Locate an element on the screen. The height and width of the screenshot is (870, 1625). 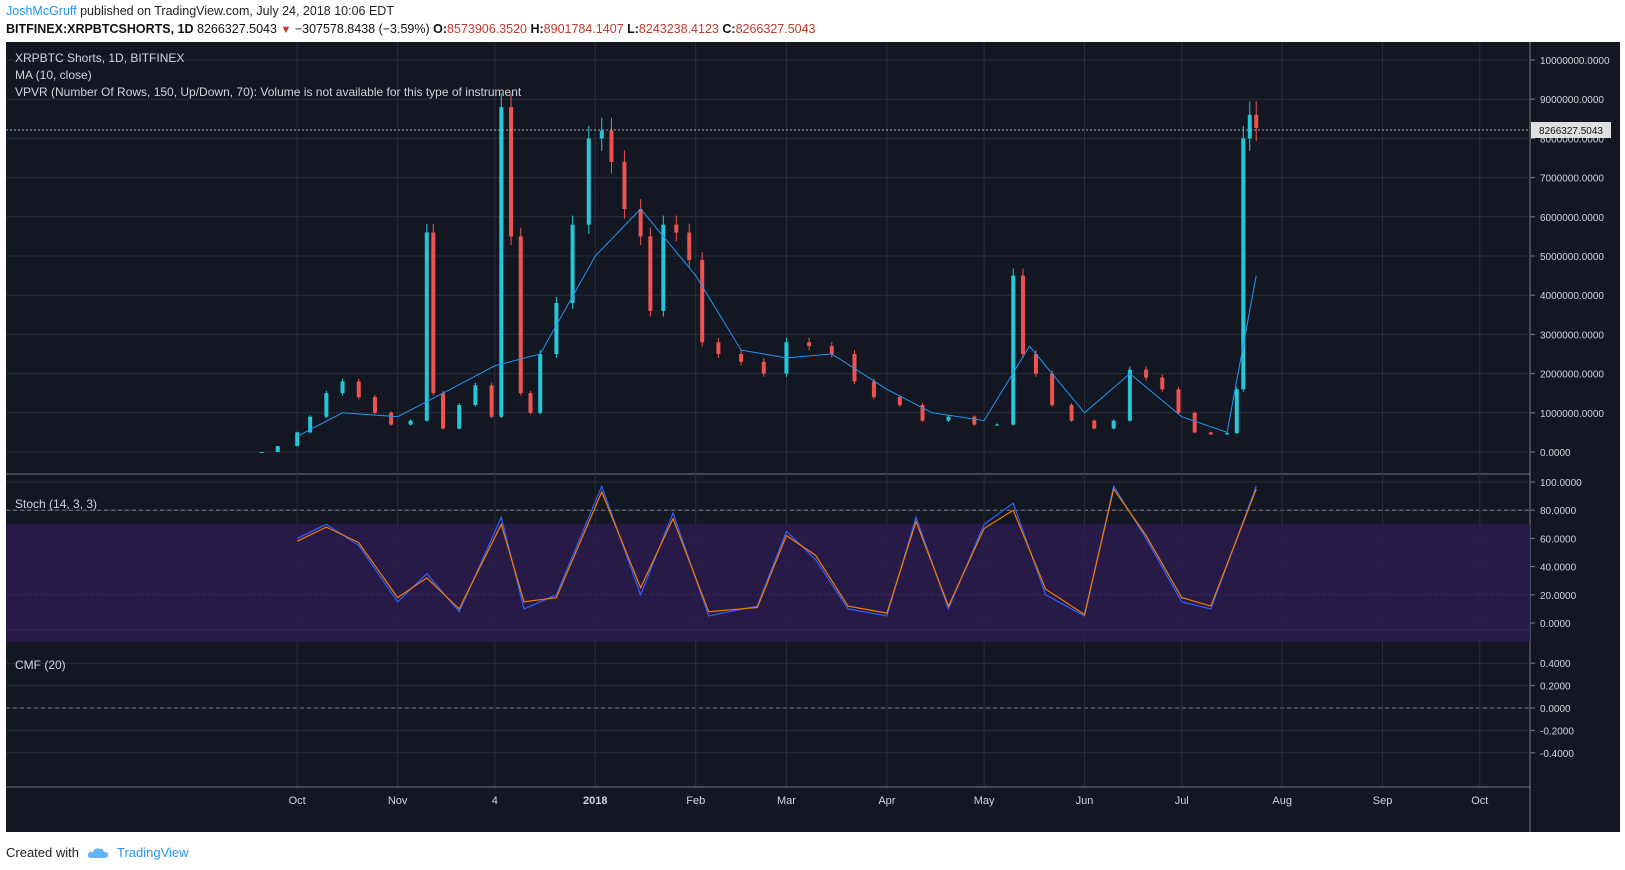
price-axis-label: 6000000.0000 is located at coordinates (1572, 218).